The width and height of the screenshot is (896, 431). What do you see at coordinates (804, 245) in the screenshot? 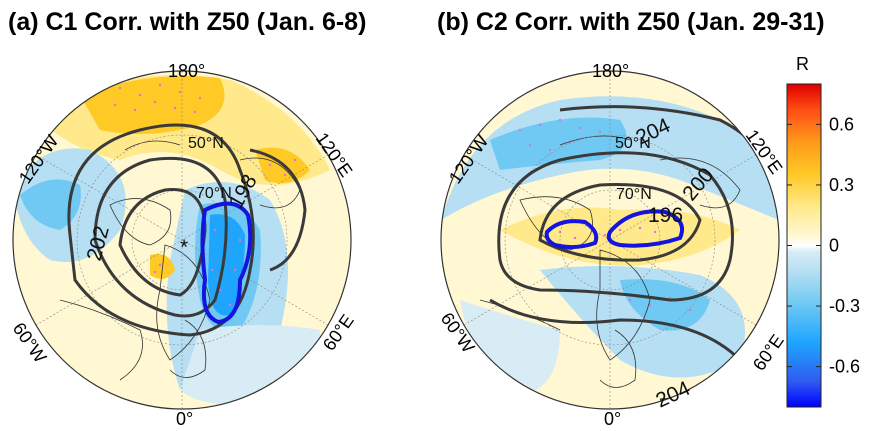
I see `colorbar-scale` at bounding box center [804, 245].